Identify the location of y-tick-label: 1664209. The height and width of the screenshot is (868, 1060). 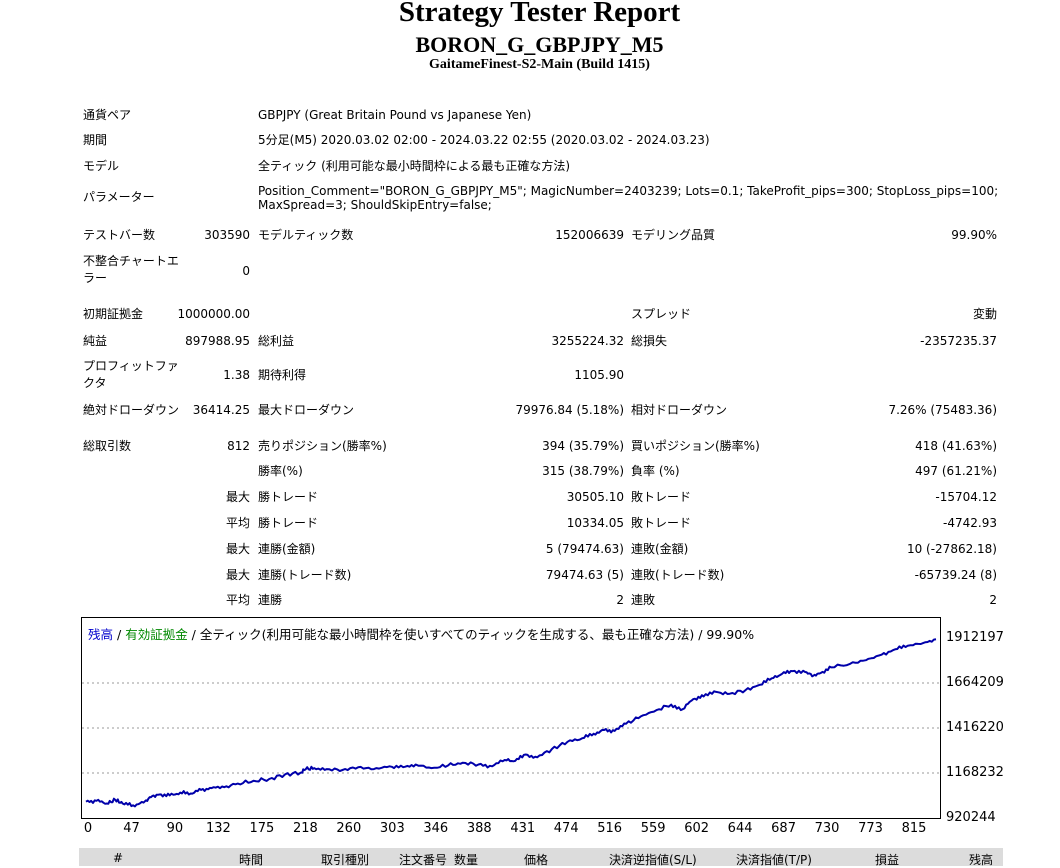
(975, 682).